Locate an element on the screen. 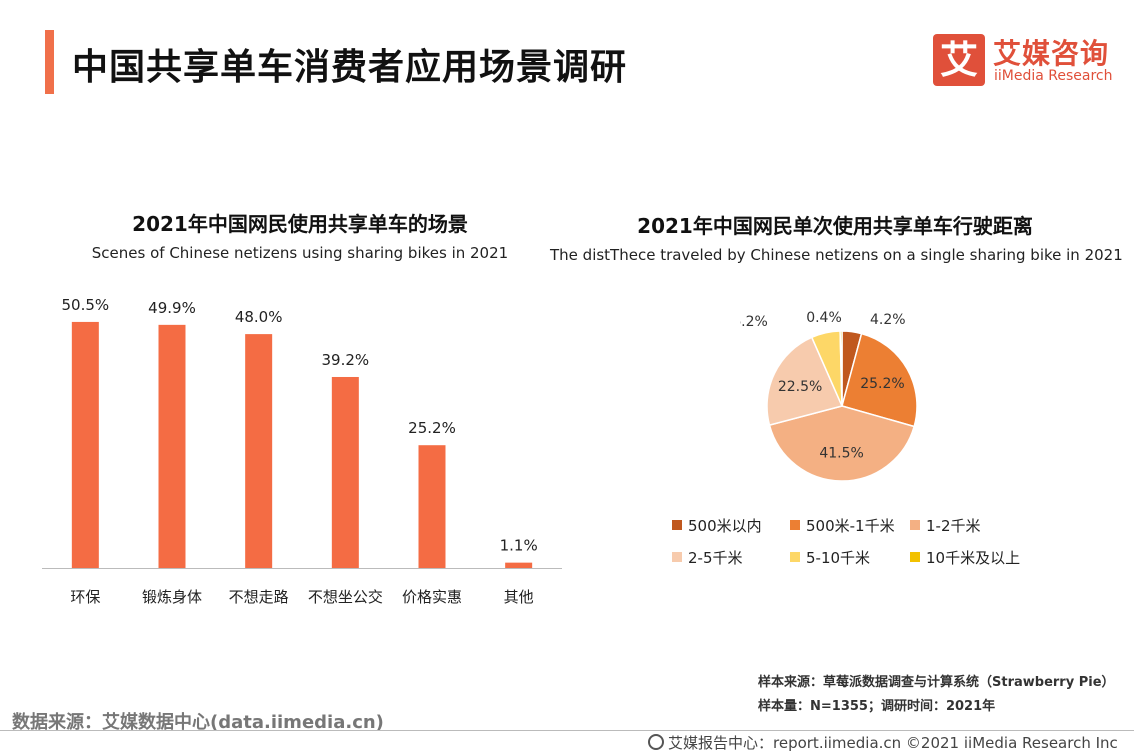 The height and width of the screenshot is (756, 1134). footer-divider is located at coordinates (567, 730).